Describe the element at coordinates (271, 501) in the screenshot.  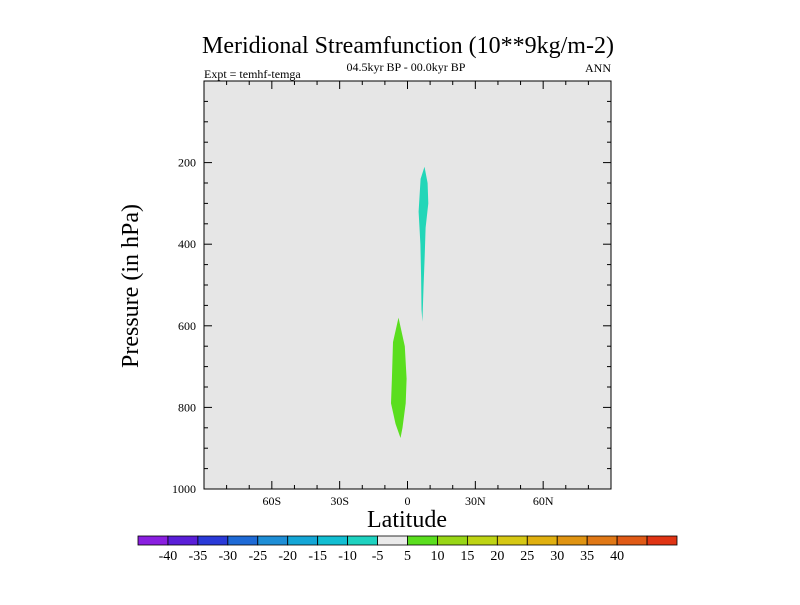
I see `x-tick-label: 60S` at that location.